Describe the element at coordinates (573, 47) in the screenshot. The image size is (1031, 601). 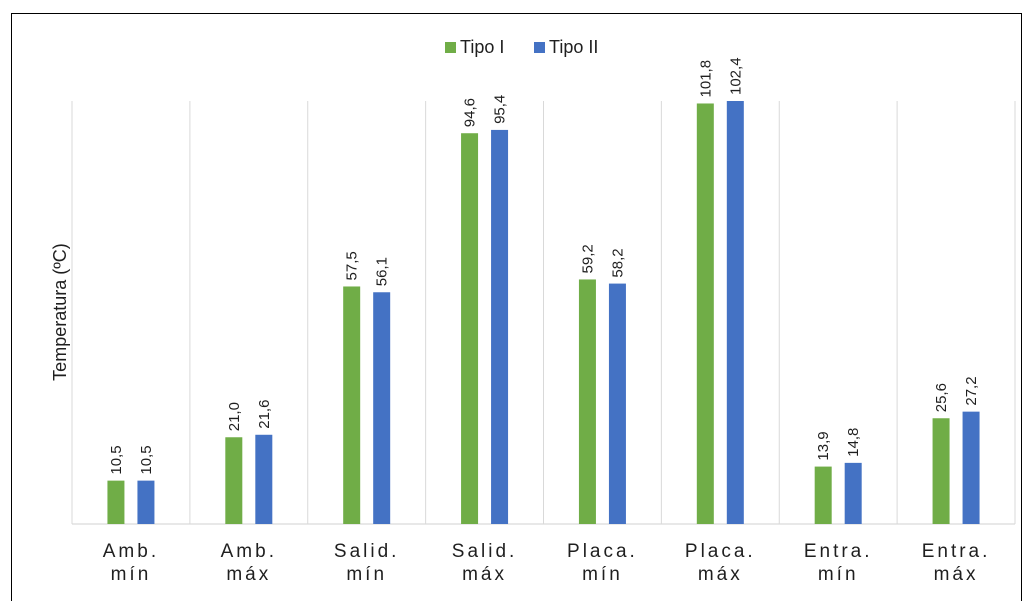
I see `legend-label-tipo-ii: Tipo II` at that location.